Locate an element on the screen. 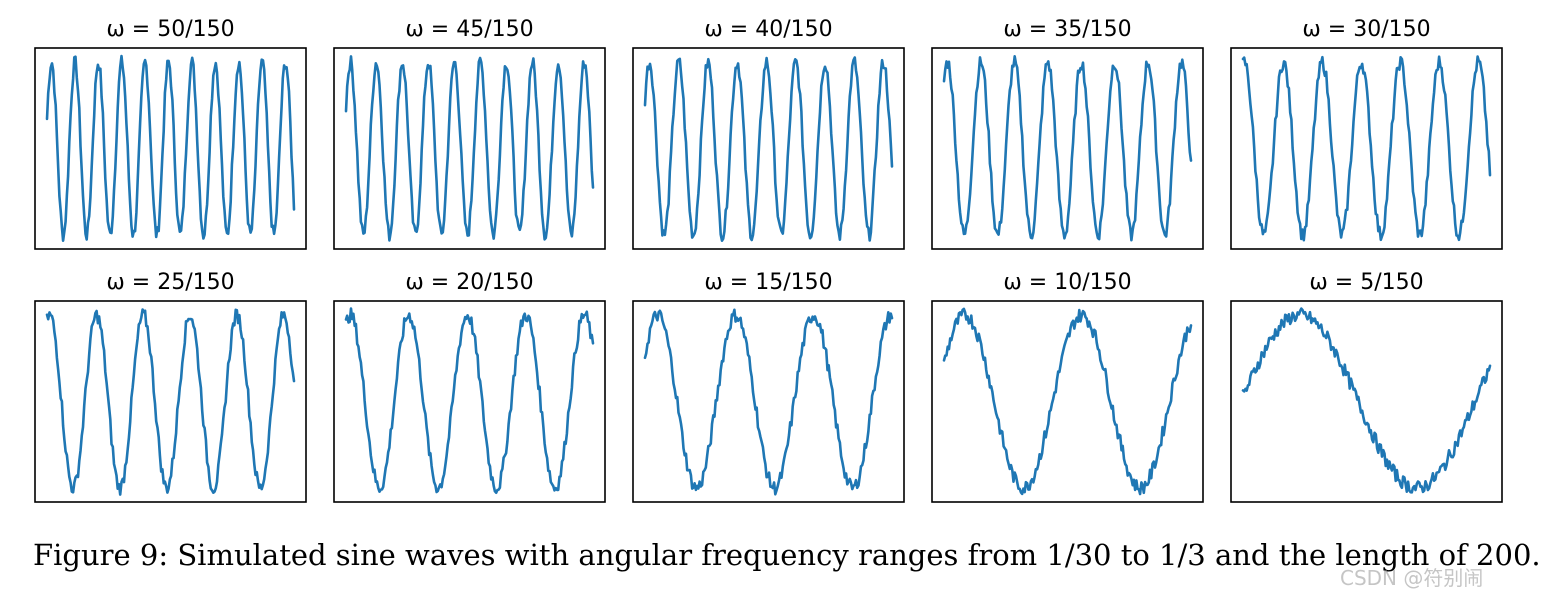 This screenshot has height=605, width=1541. panel-title: ω = 30/150 is located at coordinates (1366, 29).